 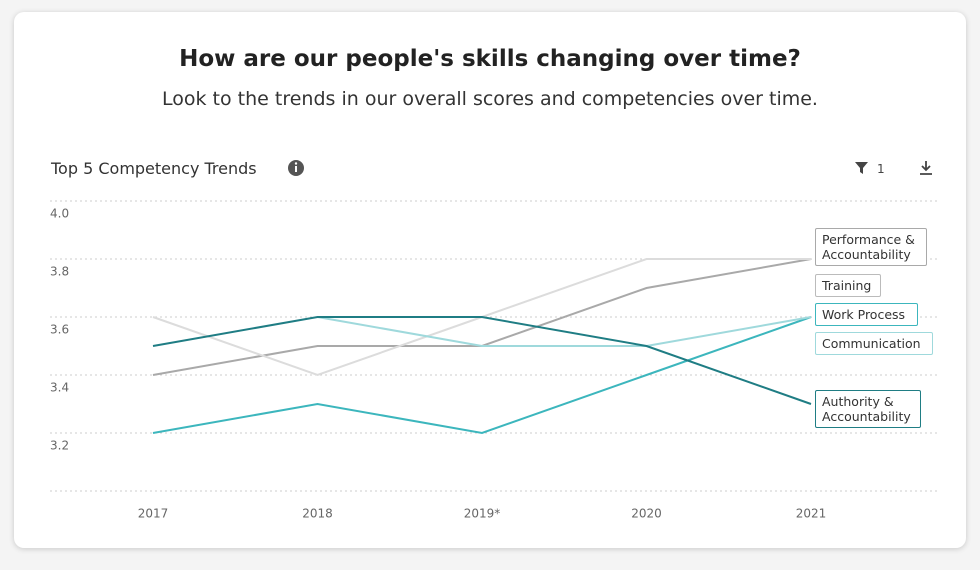 I want to click on legend-label: Performance & Accountability, so click(x=871, y=247).